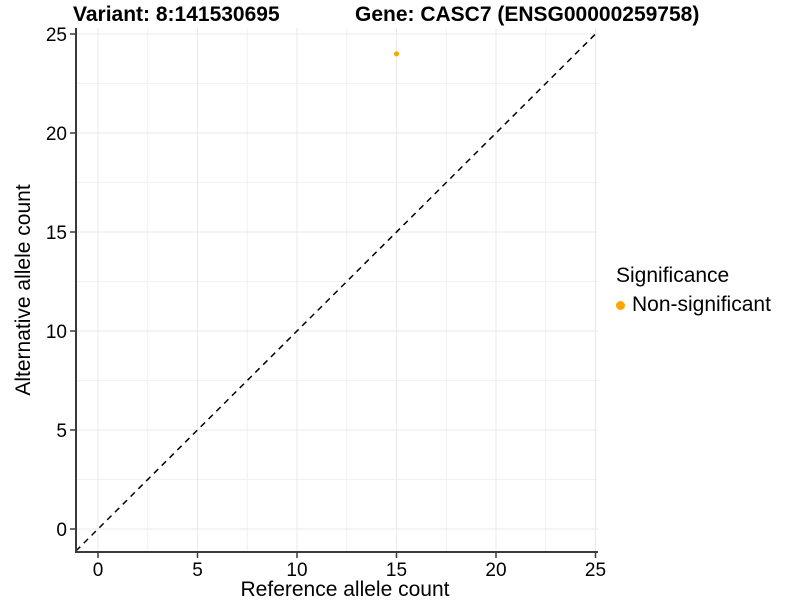 This screenshot has width=800, height=600. Describe the element at coordinates (56, 134) in the screenshot. I see `y-tick-label: 20` at that location.